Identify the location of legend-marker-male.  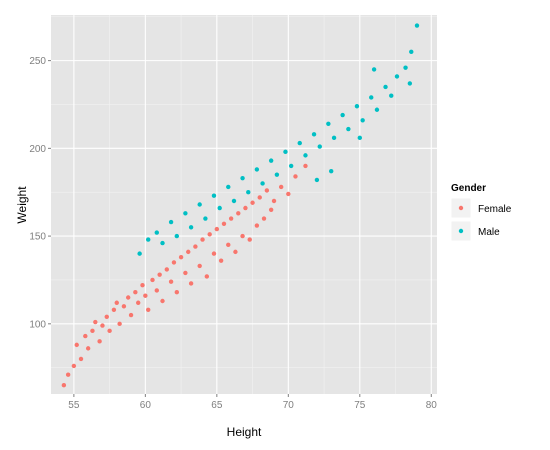
(461, 231).